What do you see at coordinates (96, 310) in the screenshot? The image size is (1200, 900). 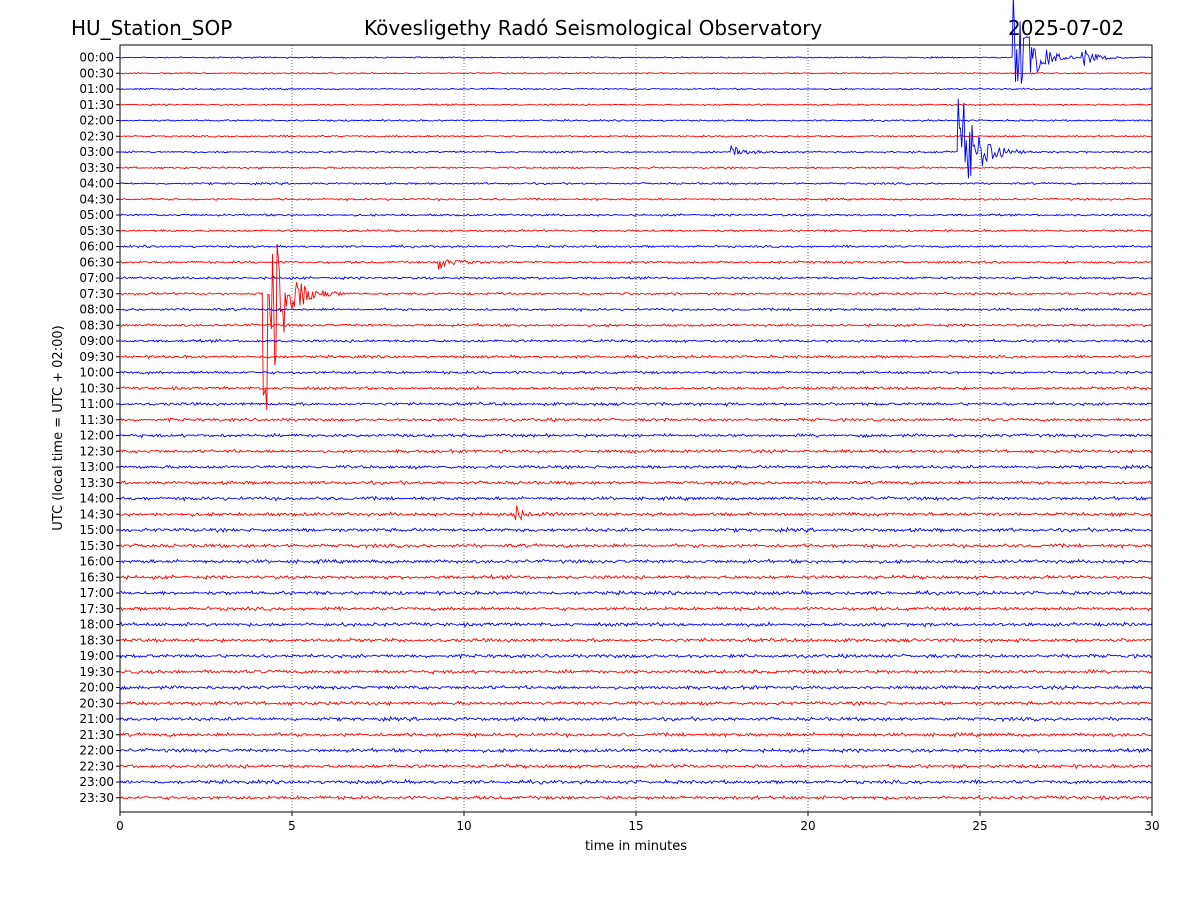 I see `y-tick-label: 08:00` at bounding box center [96, 310].